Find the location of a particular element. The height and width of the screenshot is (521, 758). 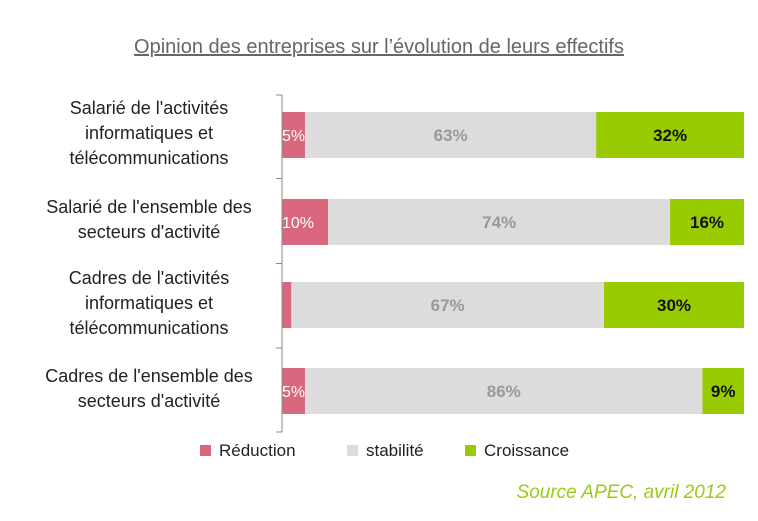

legend-item-reduction: Réduction is located at coordinates (248, 451).